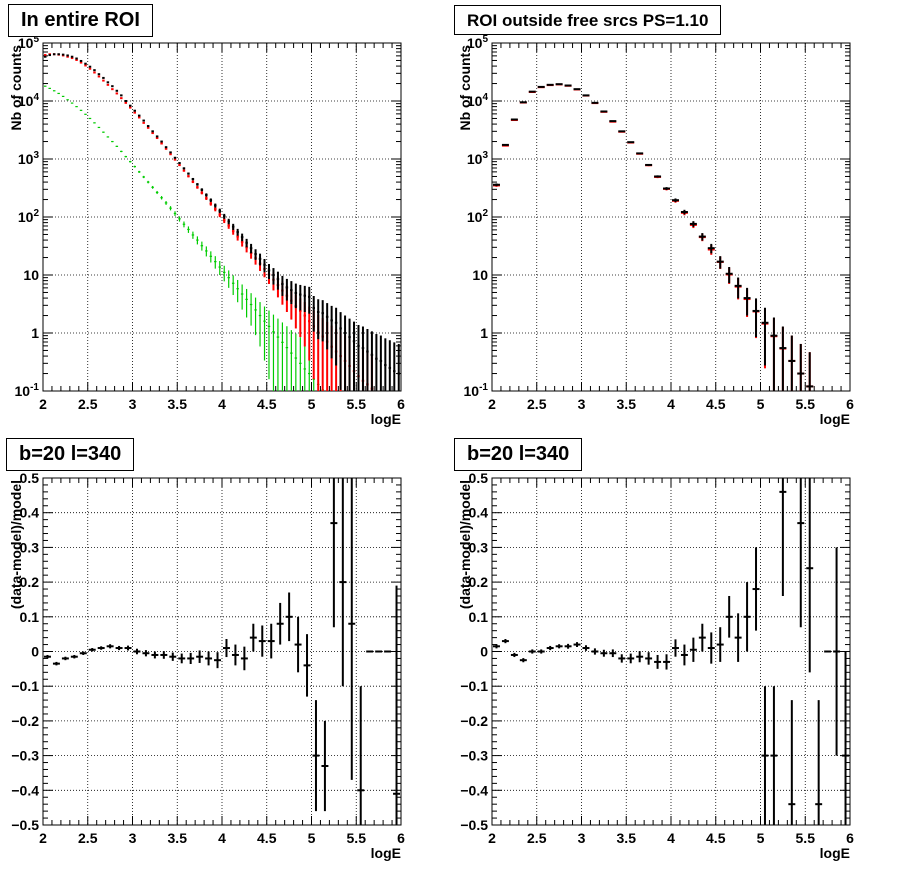  I want to click on panel-title-1: In entire ROI, so click(80, 20).